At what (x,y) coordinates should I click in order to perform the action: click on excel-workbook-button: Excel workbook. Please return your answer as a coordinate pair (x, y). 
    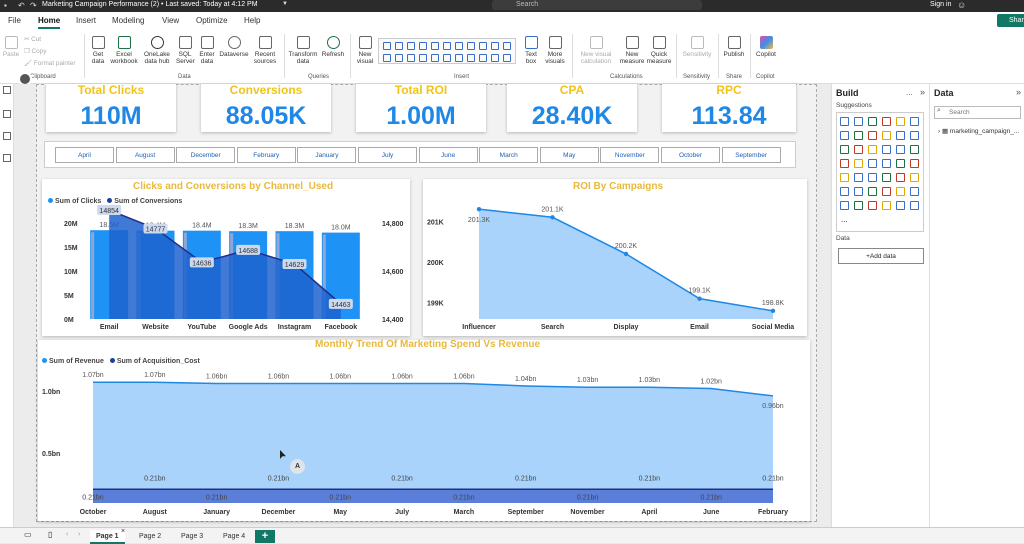
    Looking at the image, I should click on (124, 50).